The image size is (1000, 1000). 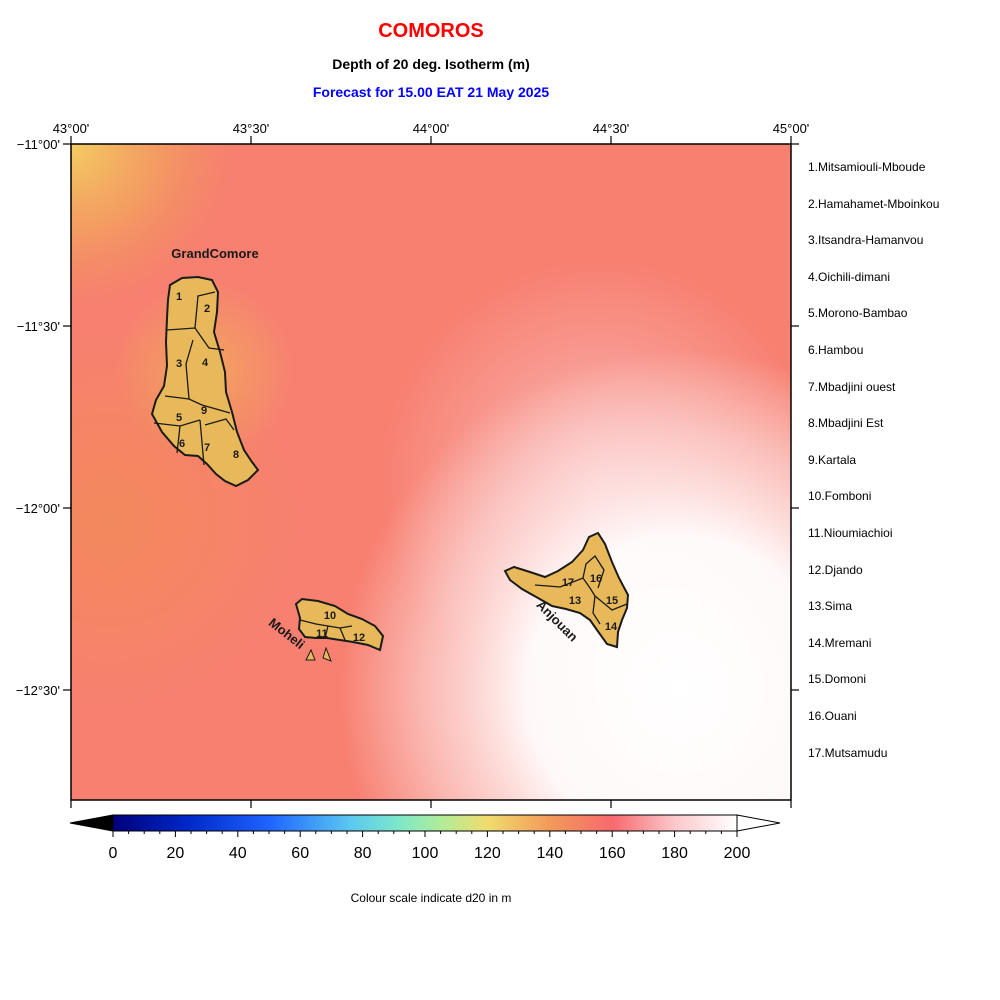 What do you see at coordinates (850, 533) in the screenshot?
I see `legend-item: 11.Nioumiachioi` at bounding box center [850, 533].